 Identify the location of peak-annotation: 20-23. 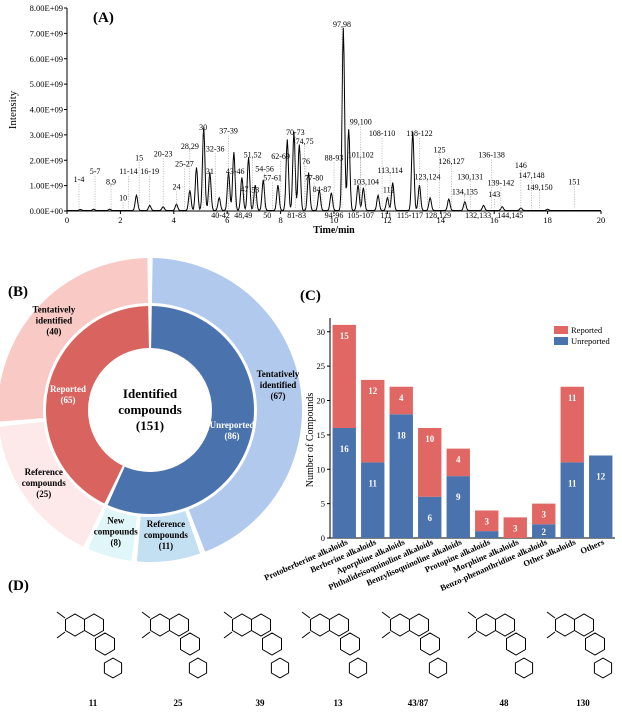
(163, 153).